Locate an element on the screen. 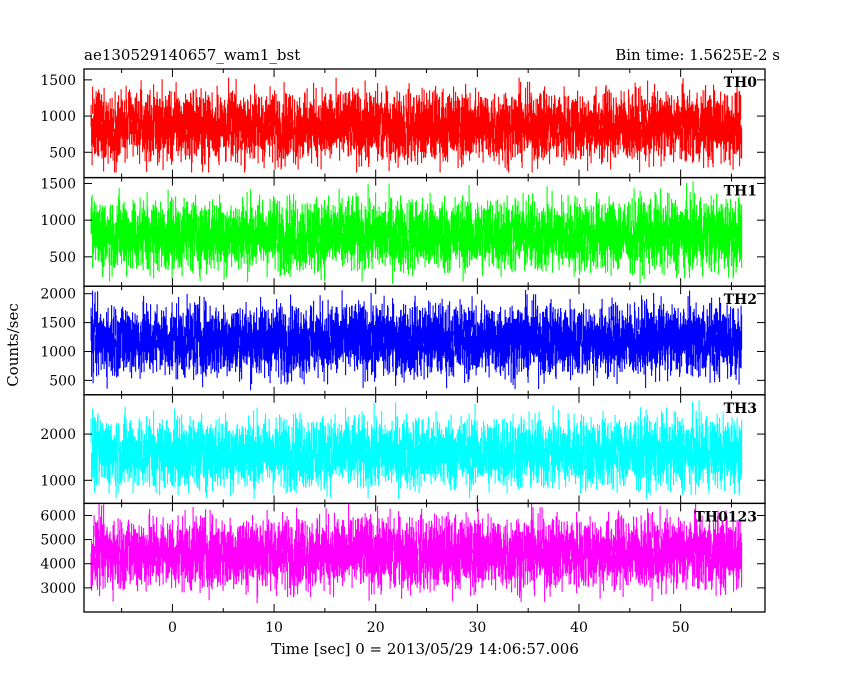 This screenshot has height=685, width=850. series-th1-line is located at coordinates (416, 232).